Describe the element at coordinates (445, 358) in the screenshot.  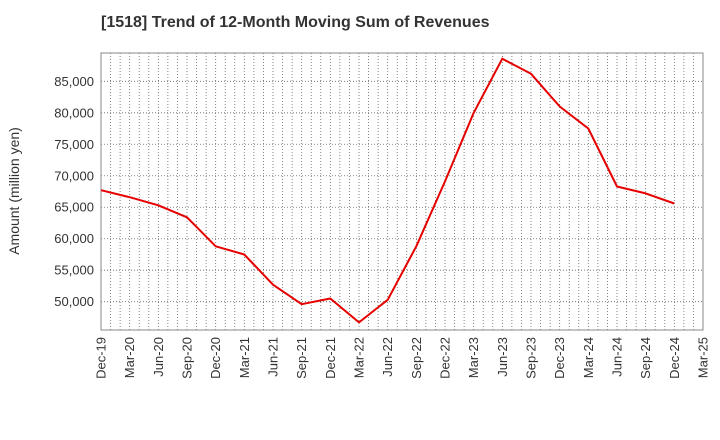
I see `x-tick-label: Dec-22` at that location.